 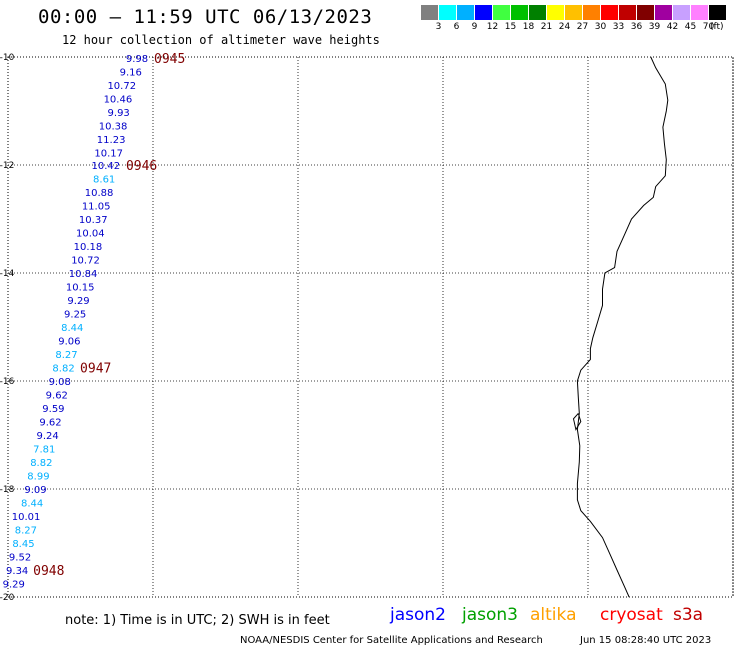 I want to click on legend-unit: (ft), so click(x=717, y=27).